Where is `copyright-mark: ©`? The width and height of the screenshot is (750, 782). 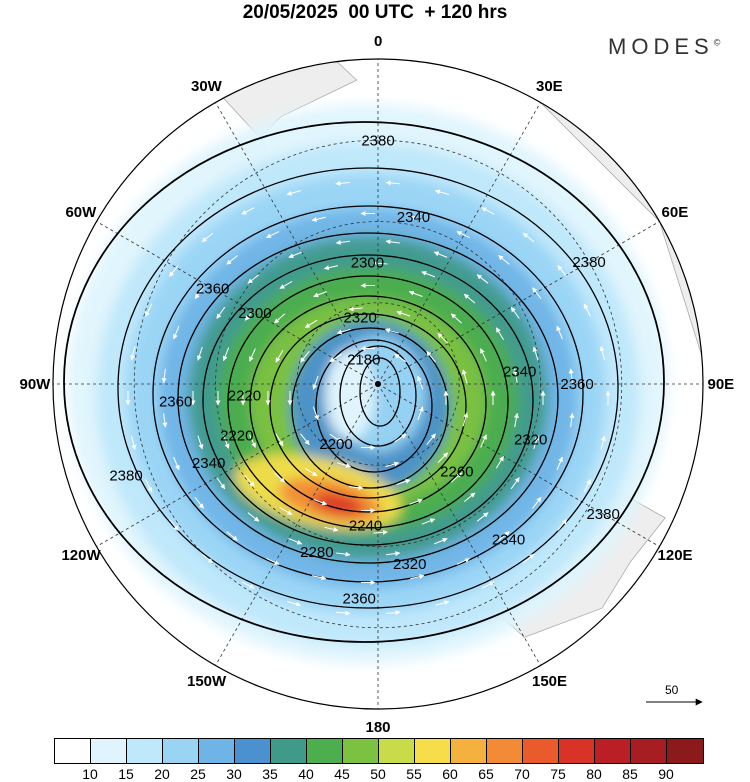 copyright-mark: © is located at coordinates (717, 42).